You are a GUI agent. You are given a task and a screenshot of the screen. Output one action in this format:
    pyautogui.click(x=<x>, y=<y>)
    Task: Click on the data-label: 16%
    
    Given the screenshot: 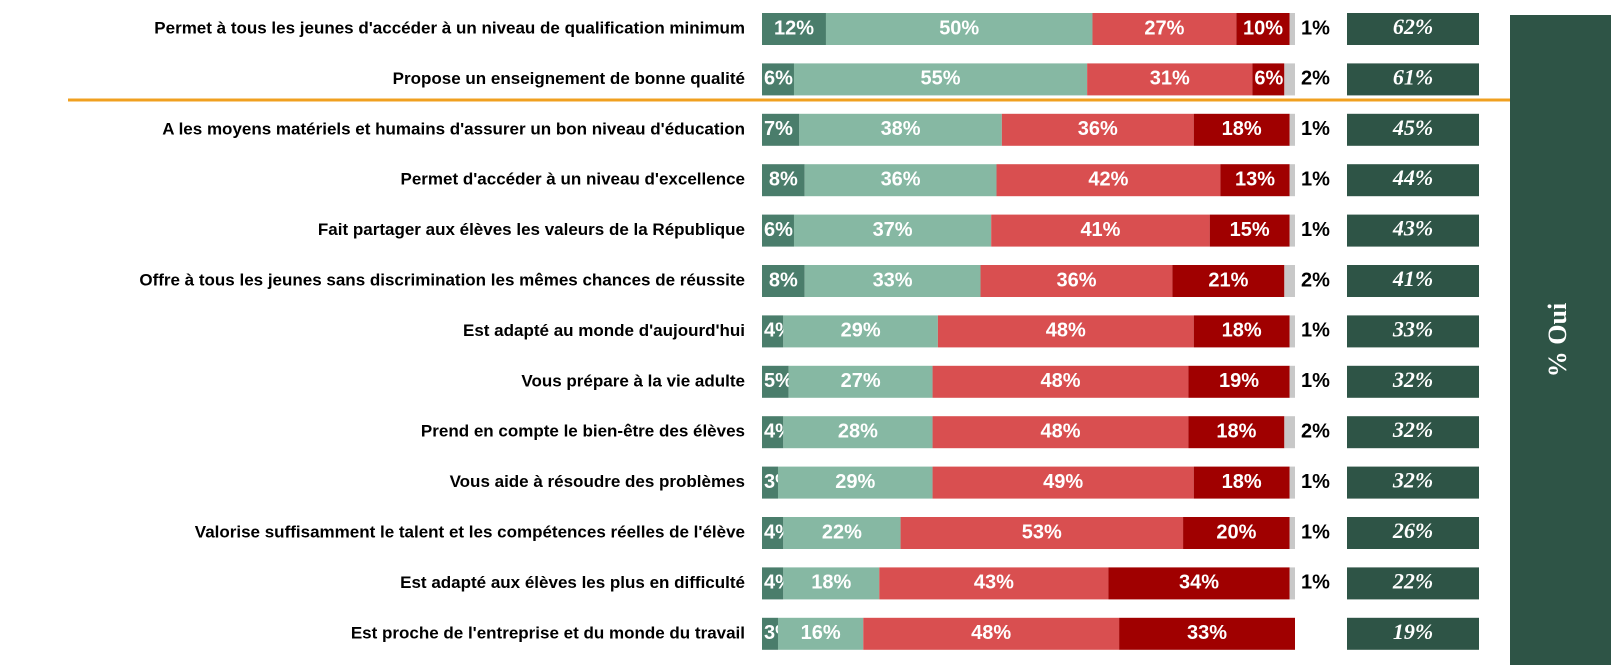 What is the action you would take?
    pyautogui.click(x=821, y=633)
    